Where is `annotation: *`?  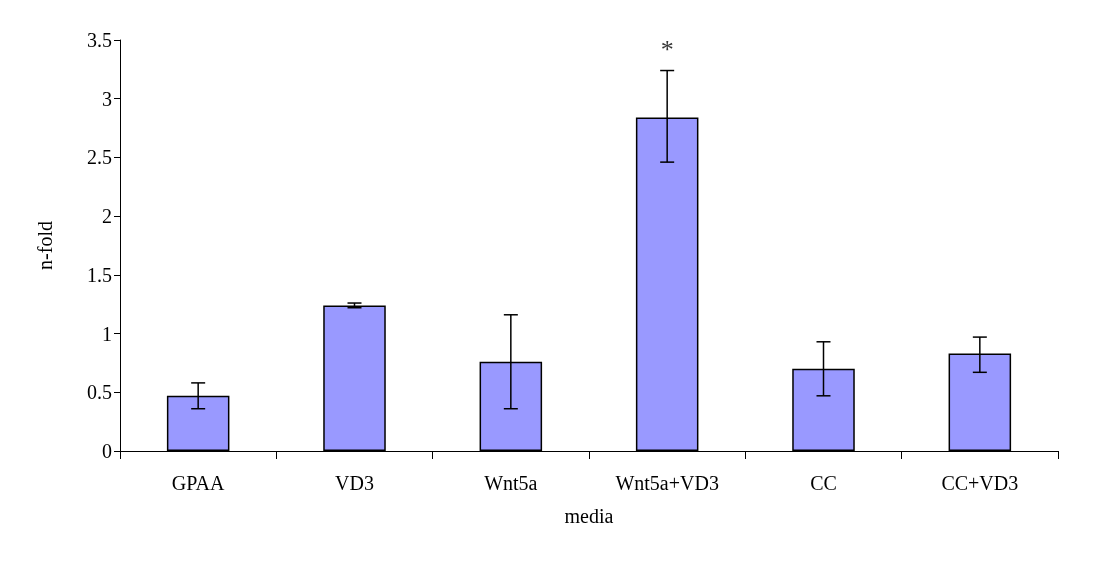 annotation: * is located at coordinates (667, 50).